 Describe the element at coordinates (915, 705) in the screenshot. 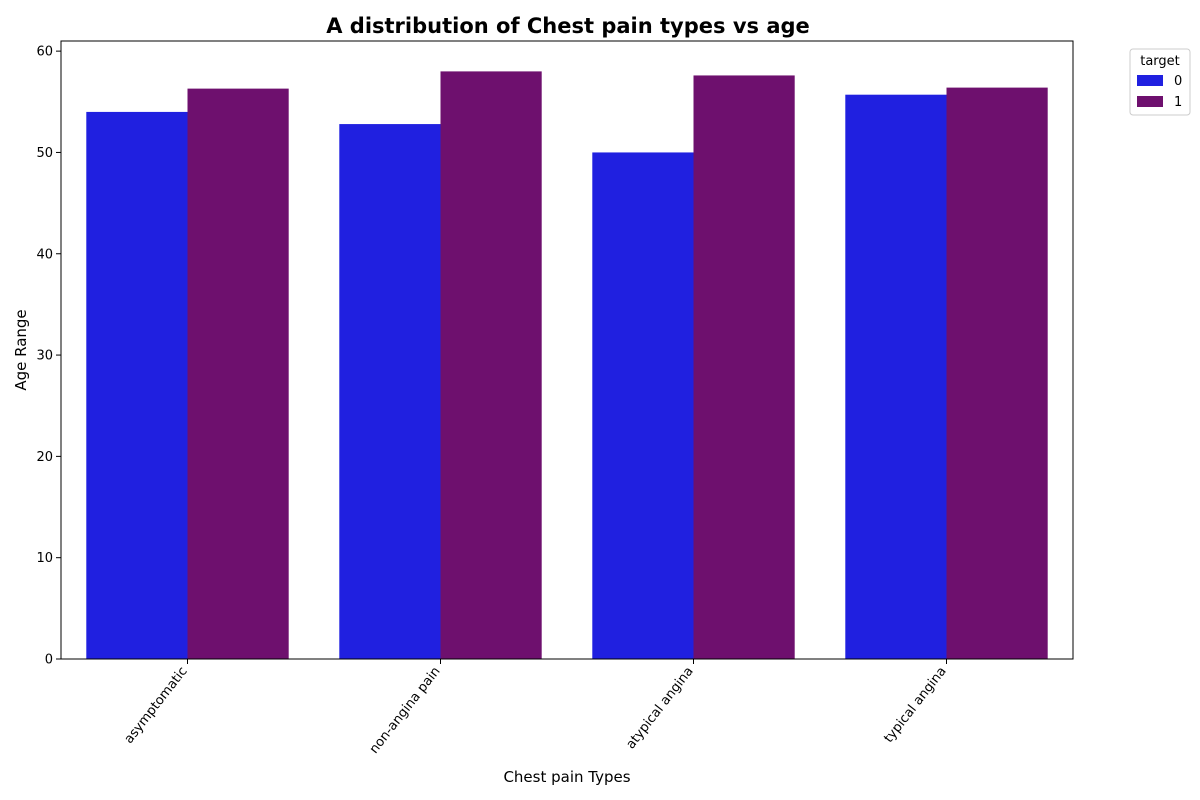

I see `x-tick-label: typical angina` at that location.